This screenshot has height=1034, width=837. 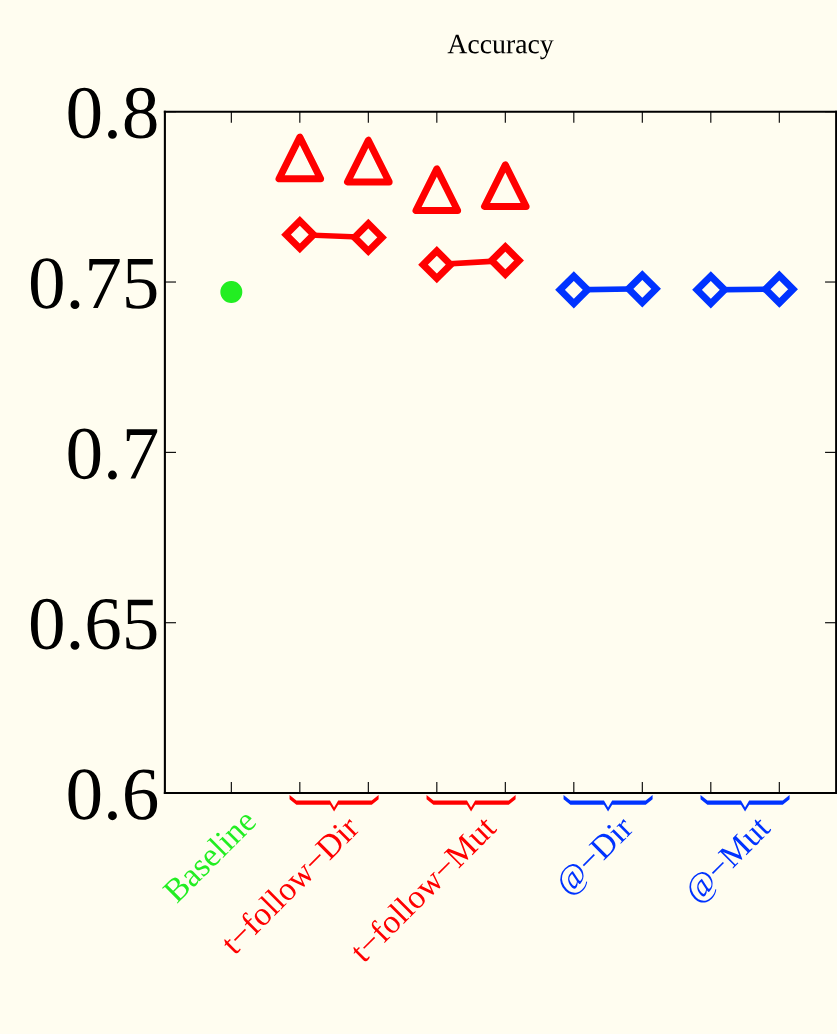 What do you see at coordinates (93, 624) in the screenshot?
I see `y-tick-label: 0.65` at bounding box center [93, 624].